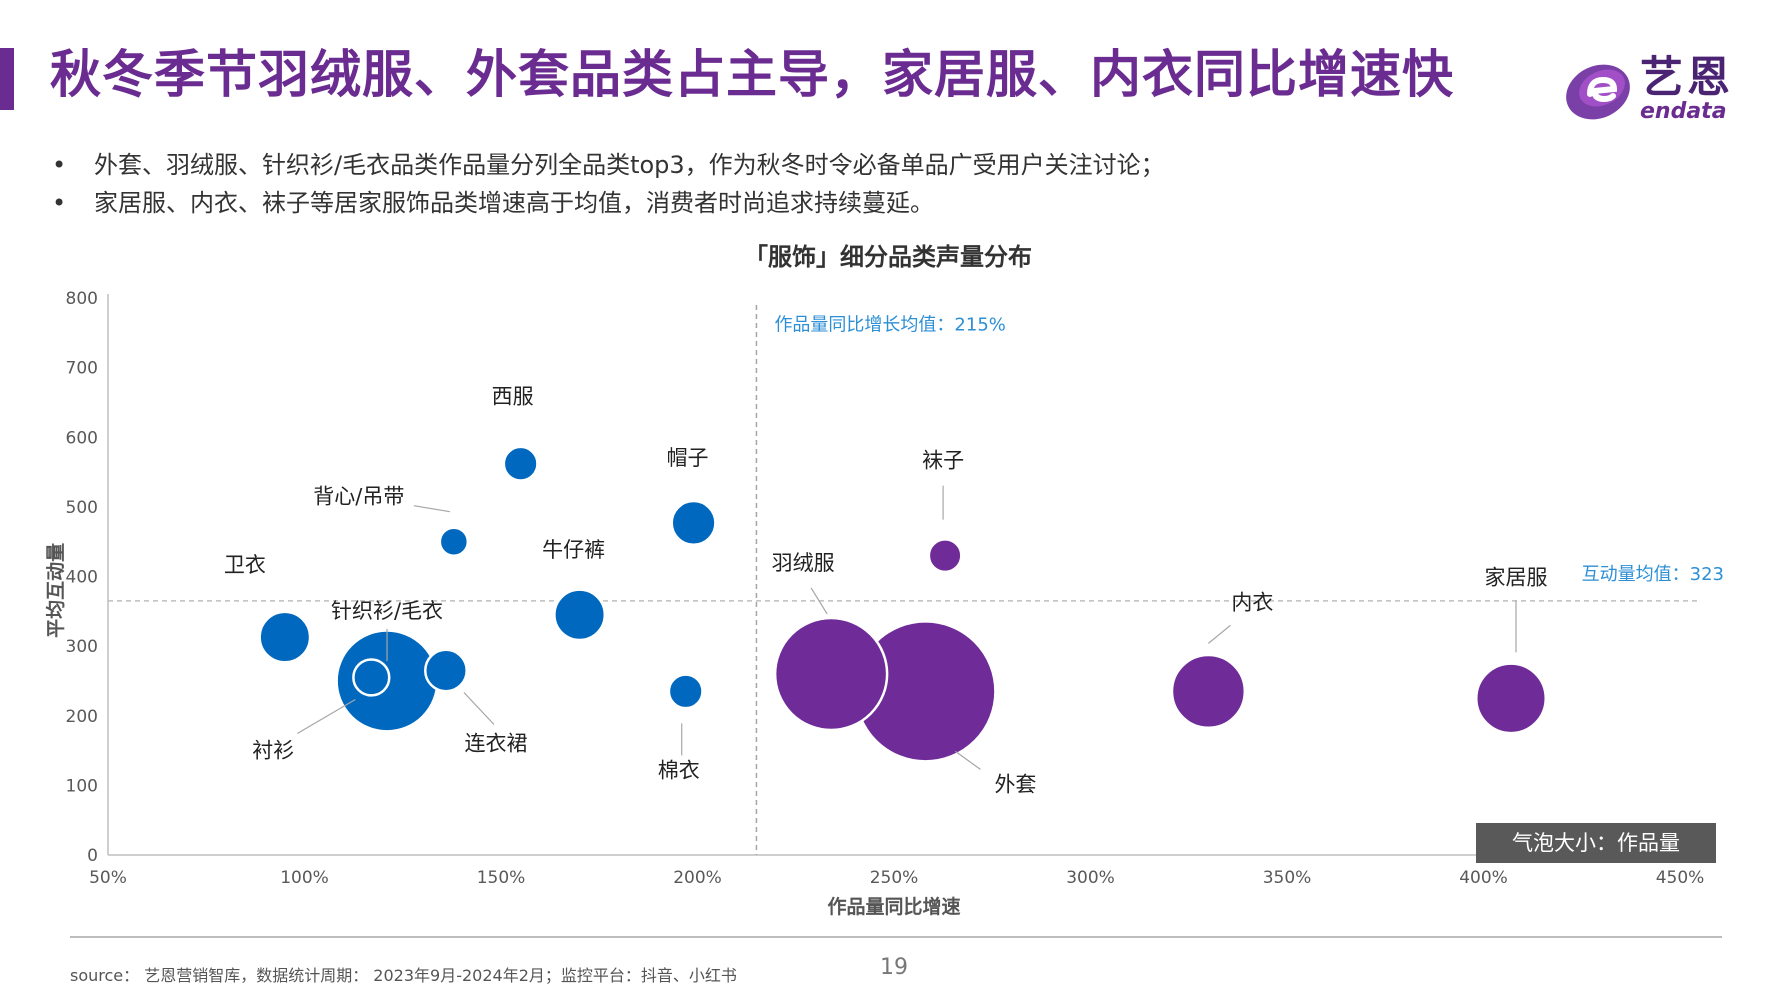  Describe the element at coordinates (945, 556) in the screenshot. I see `bubble-袜子` at that location.